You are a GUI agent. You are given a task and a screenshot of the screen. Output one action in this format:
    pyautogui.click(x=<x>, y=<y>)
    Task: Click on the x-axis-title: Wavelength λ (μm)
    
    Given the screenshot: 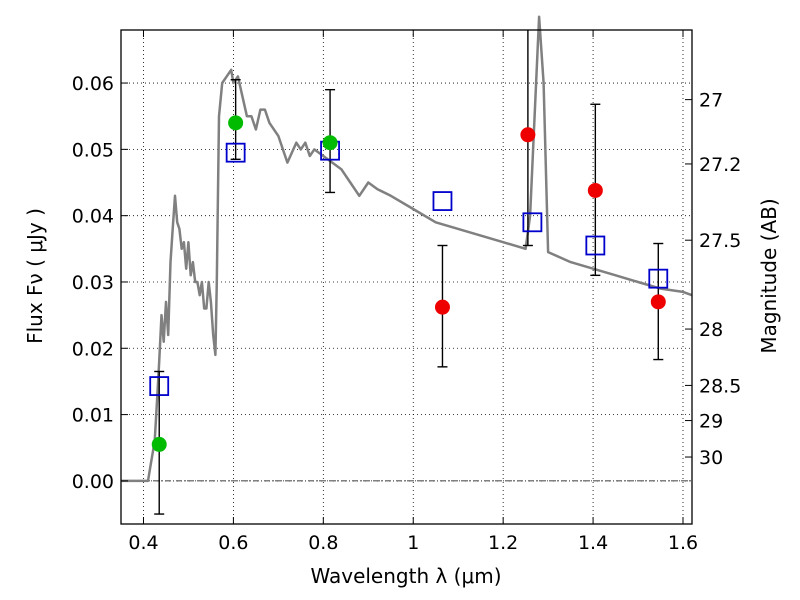 What is the action you would take?
    pyautogui.click(x=405, y=576)
    